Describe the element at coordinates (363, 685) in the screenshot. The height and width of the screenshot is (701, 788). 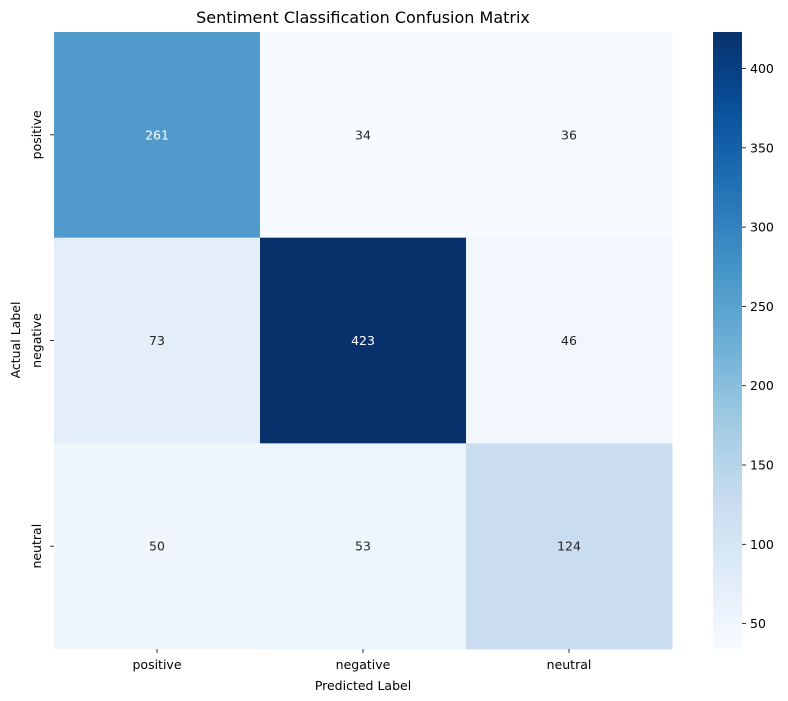
I see `x-axis-label: Predicted Label` at that location.